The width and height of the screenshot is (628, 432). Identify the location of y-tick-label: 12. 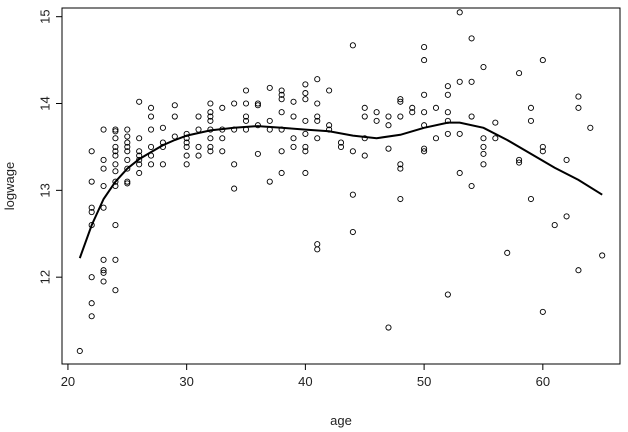
(44, 277).